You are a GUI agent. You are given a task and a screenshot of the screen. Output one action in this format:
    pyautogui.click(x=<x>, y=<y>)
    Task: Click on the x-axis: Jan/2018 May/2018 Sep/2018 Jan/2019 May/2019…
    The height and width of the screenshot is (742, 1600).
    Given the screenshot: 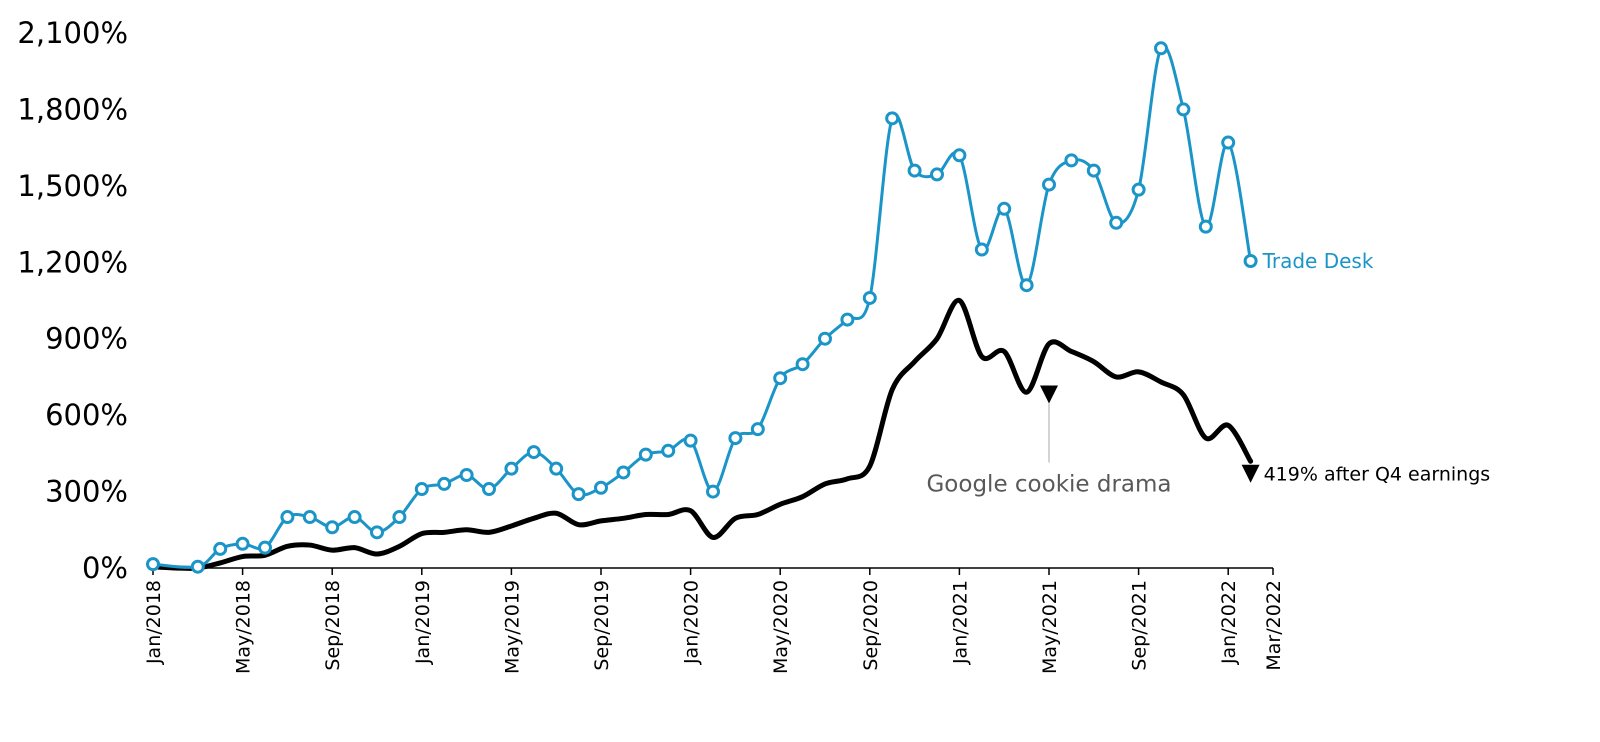 What is the action you would take?
    pyautogui.click(x=714, y=621)
    